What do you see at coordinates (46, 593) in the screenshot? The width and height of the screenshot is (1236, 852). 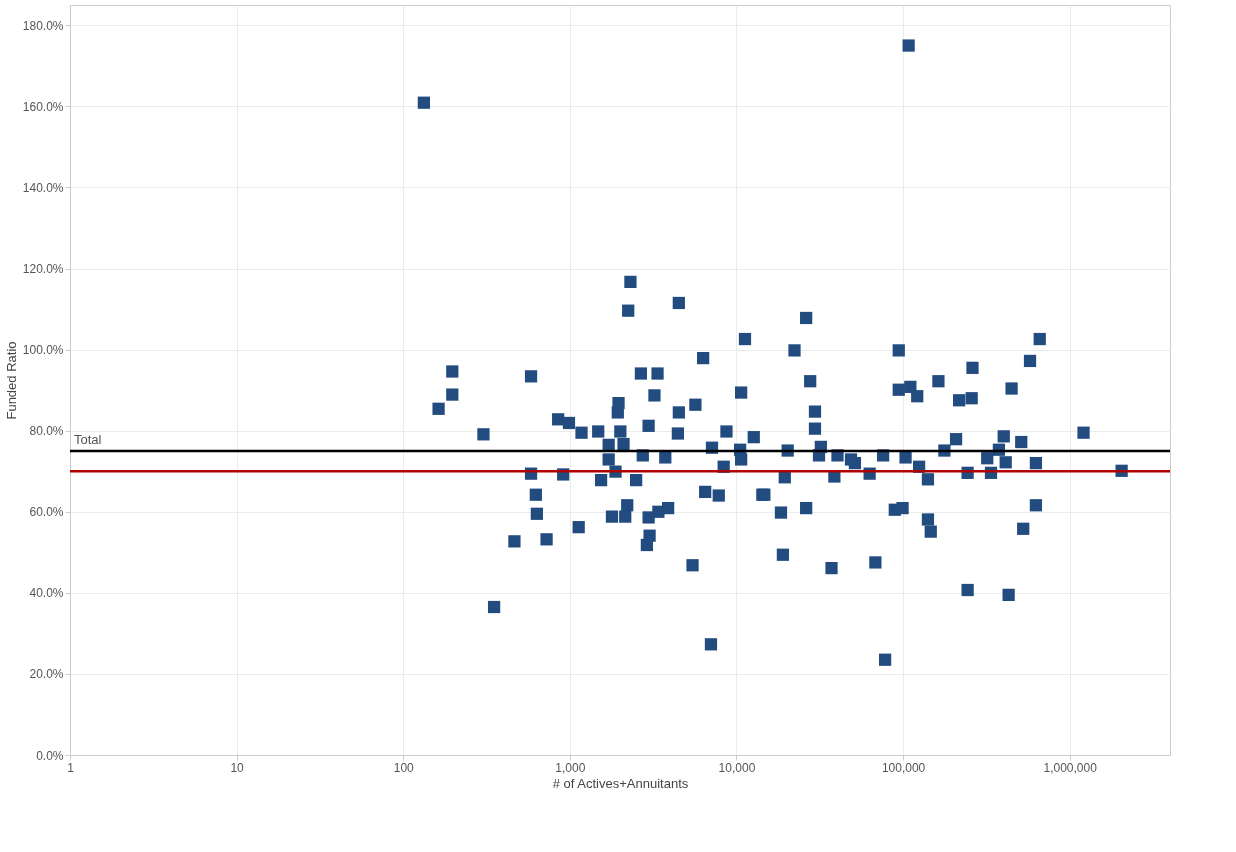 I see `y-tick-label: 40.0%` at bounding box center [46, 593].